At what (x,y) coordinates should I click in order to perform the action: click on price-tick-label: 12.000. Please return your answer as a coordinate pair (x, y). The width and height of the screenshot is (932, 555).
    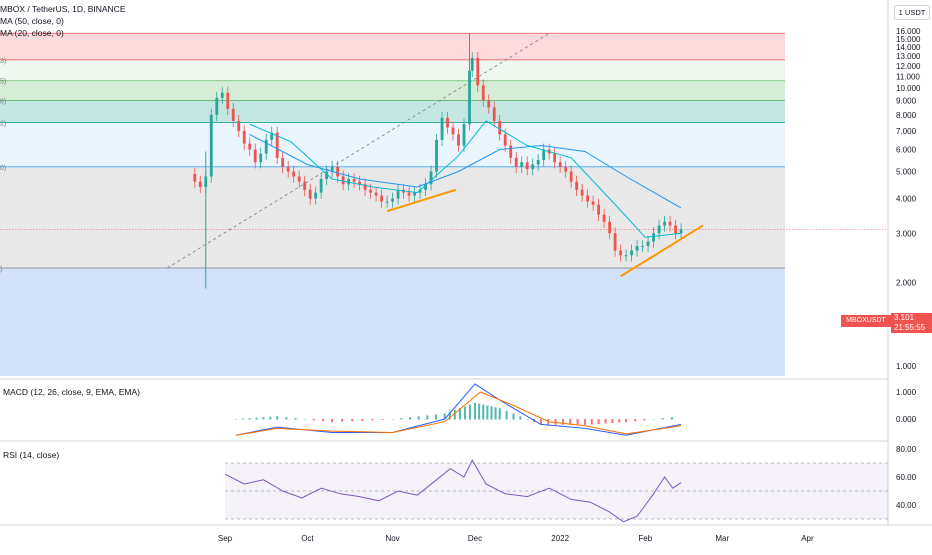
    Looking at the image, I should click on (908, 66).